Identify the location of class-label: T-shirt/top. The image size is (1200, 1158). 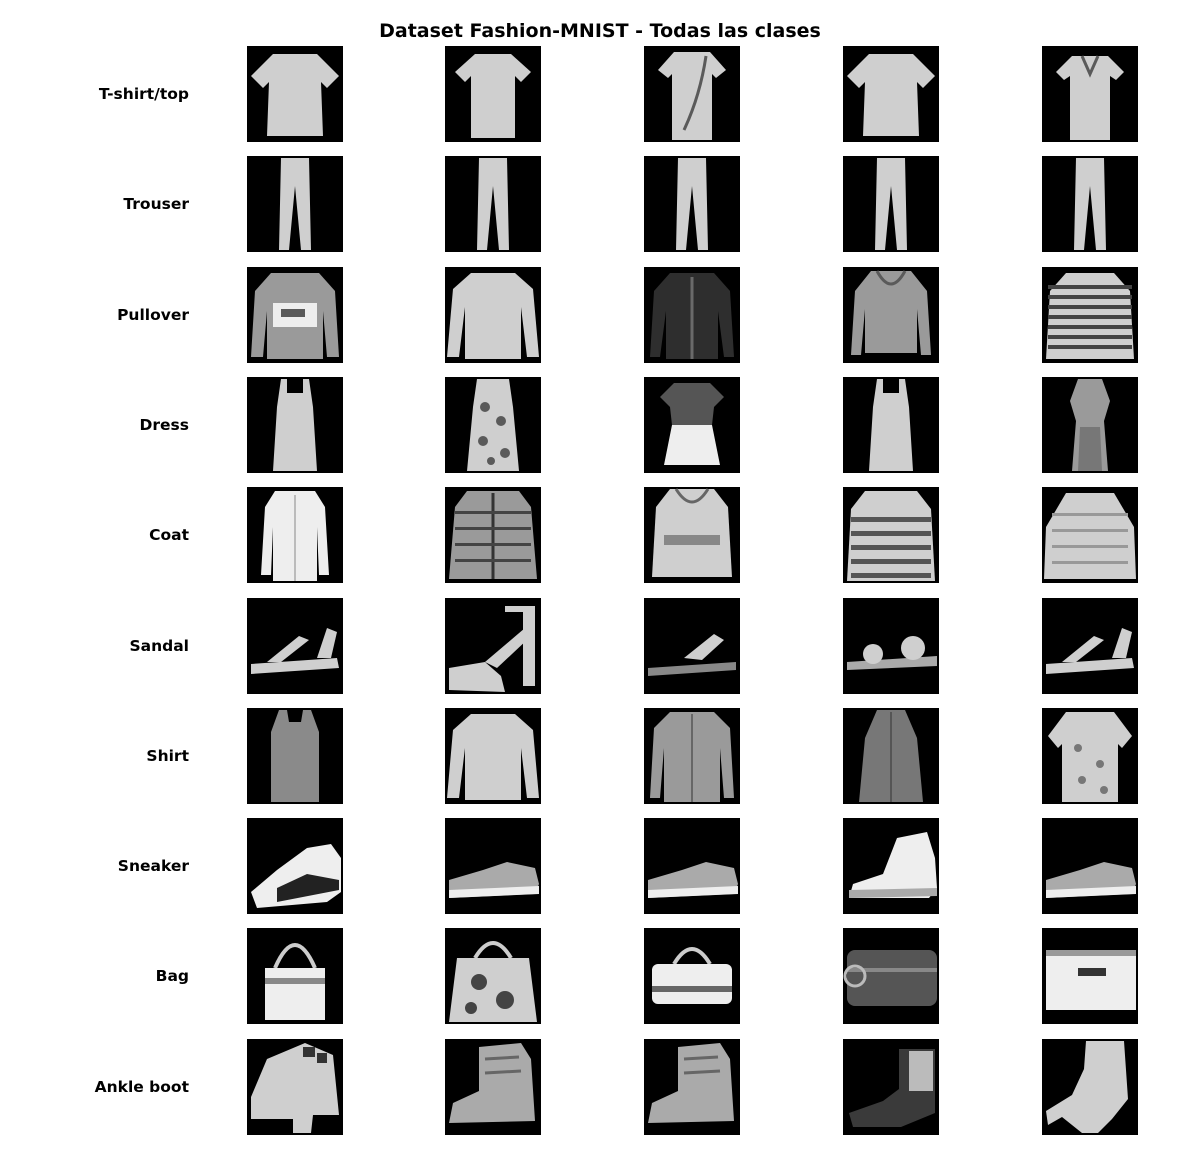
(143, 94).